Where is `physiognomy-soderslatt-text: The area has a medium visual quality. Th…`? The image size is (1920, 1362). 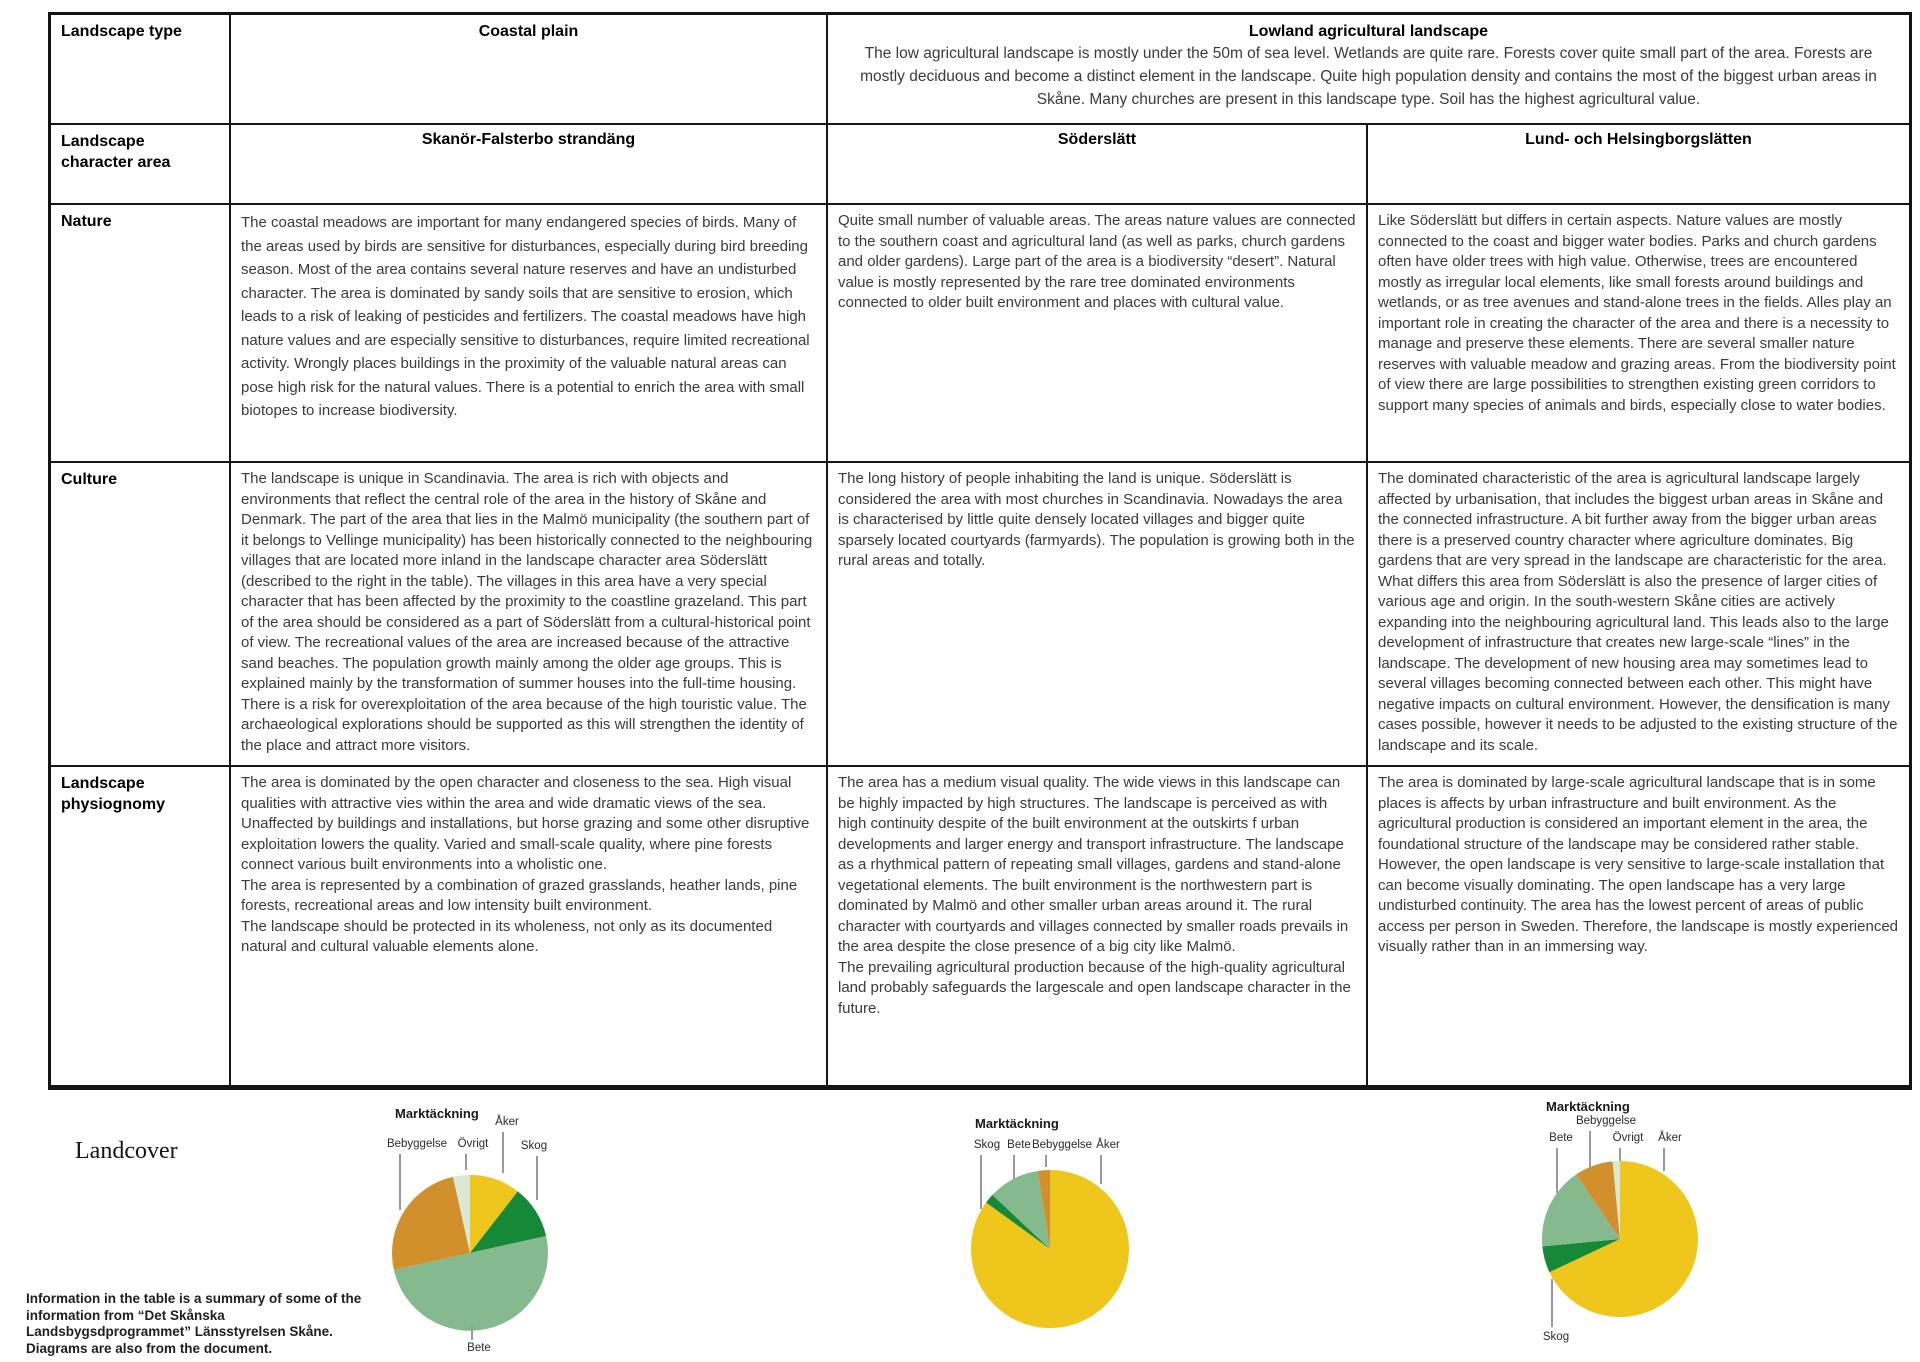
physiognomy-soderslatt-text: The area has a medium visual quality. Th… is located at coordinates (1098, 926).